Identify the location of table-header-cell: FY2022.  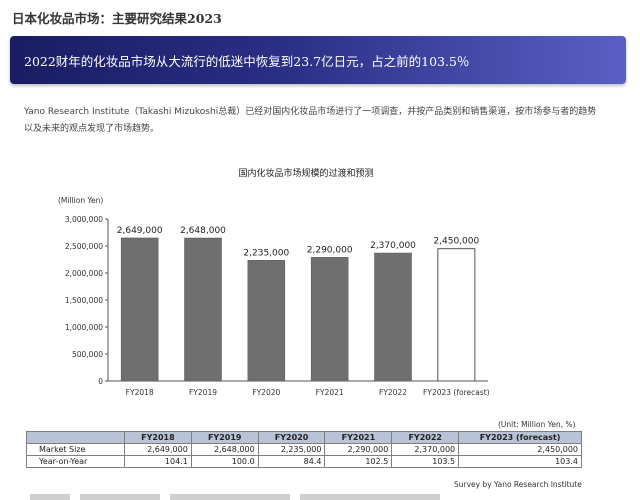
(425, 437).